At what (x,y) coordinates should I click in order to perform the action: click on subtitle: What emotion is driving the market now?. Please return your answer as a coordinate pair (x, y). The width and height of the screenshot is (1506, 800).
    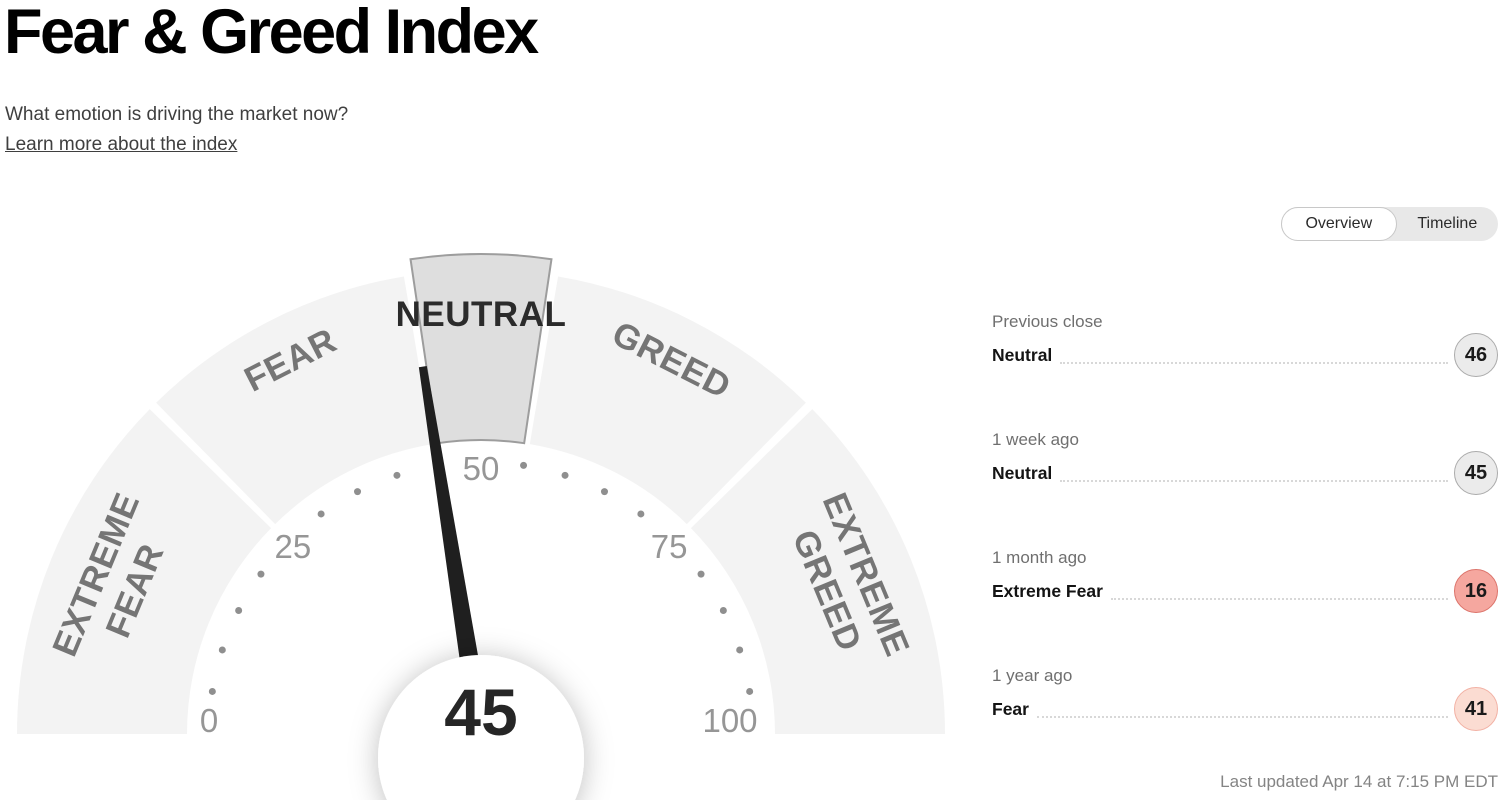
    Looking at the image, I should click on (177, 114).